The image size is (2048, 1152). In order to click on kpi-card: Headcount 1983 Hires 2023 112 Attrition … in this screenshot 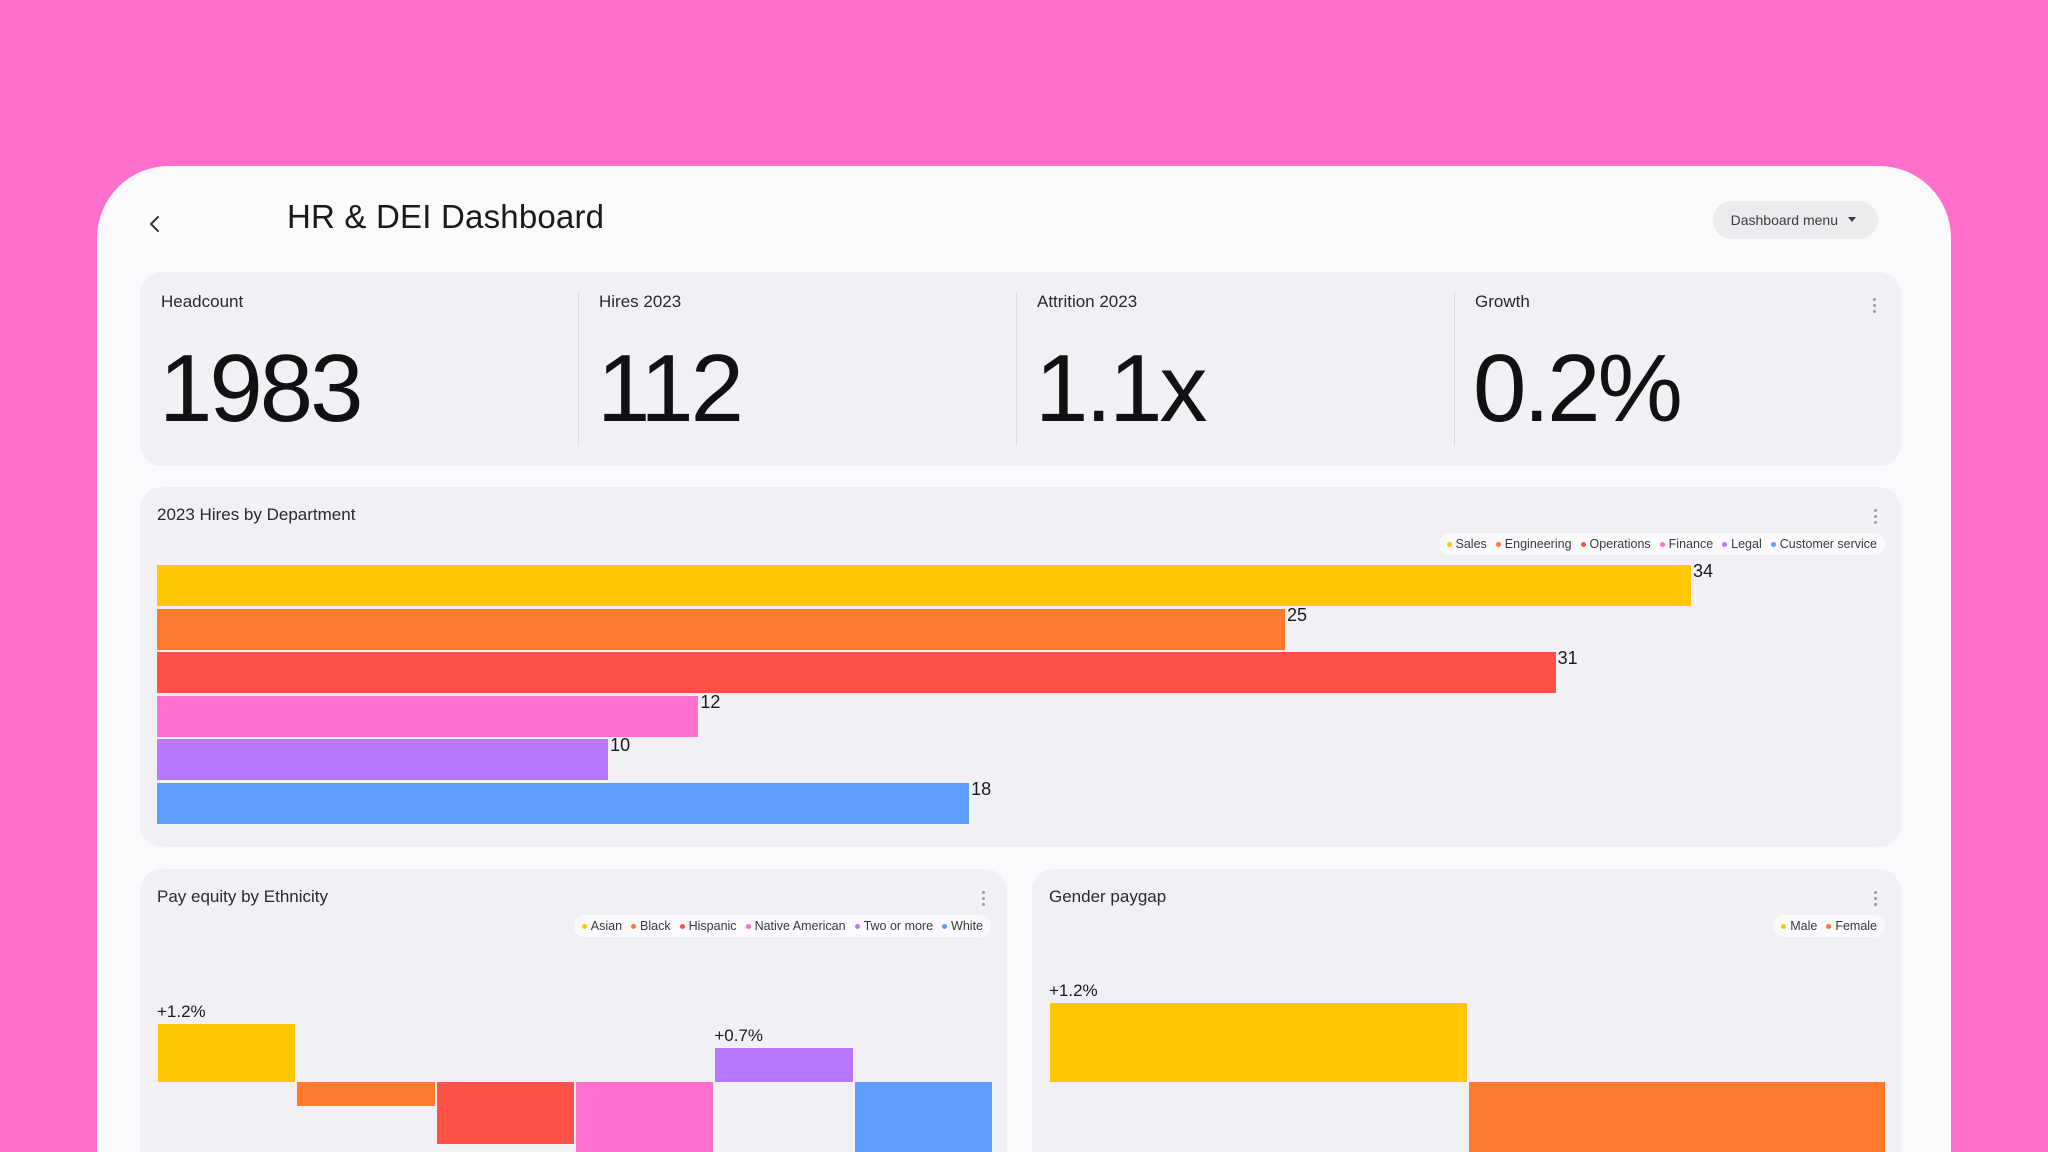, I will do `click(1020, 369)`.